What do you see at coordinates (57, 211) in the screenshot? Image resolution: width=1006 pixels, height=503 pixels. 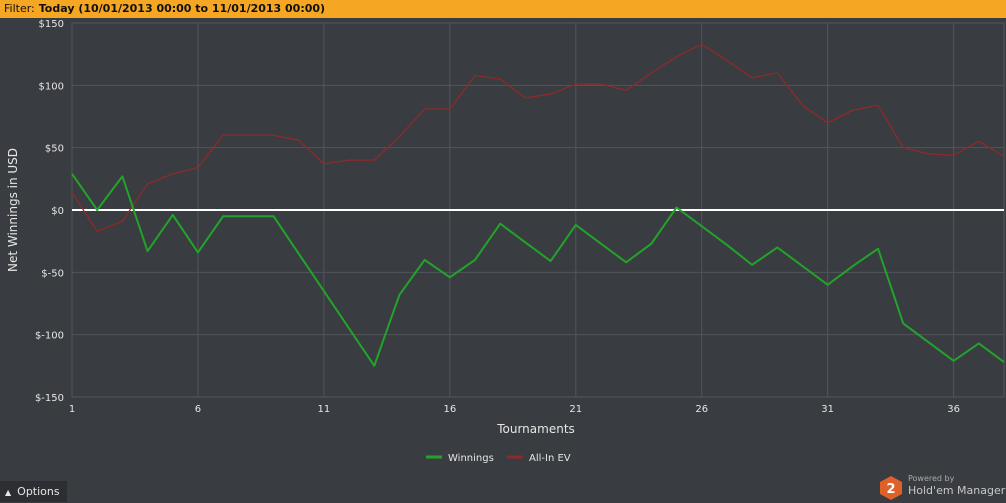 I see `y-tick-label: $0` at bounding box center [57, 211].